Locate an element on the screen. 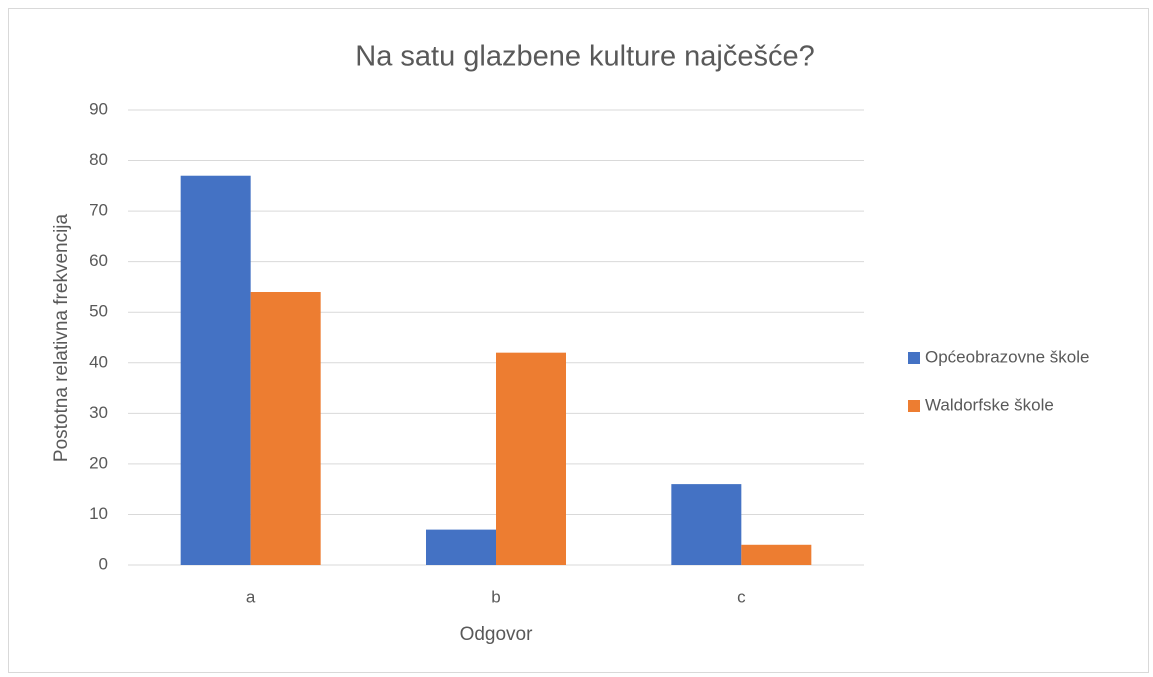  legend-label: Općeobrazovne škole is located at coordinates (1007, 356).